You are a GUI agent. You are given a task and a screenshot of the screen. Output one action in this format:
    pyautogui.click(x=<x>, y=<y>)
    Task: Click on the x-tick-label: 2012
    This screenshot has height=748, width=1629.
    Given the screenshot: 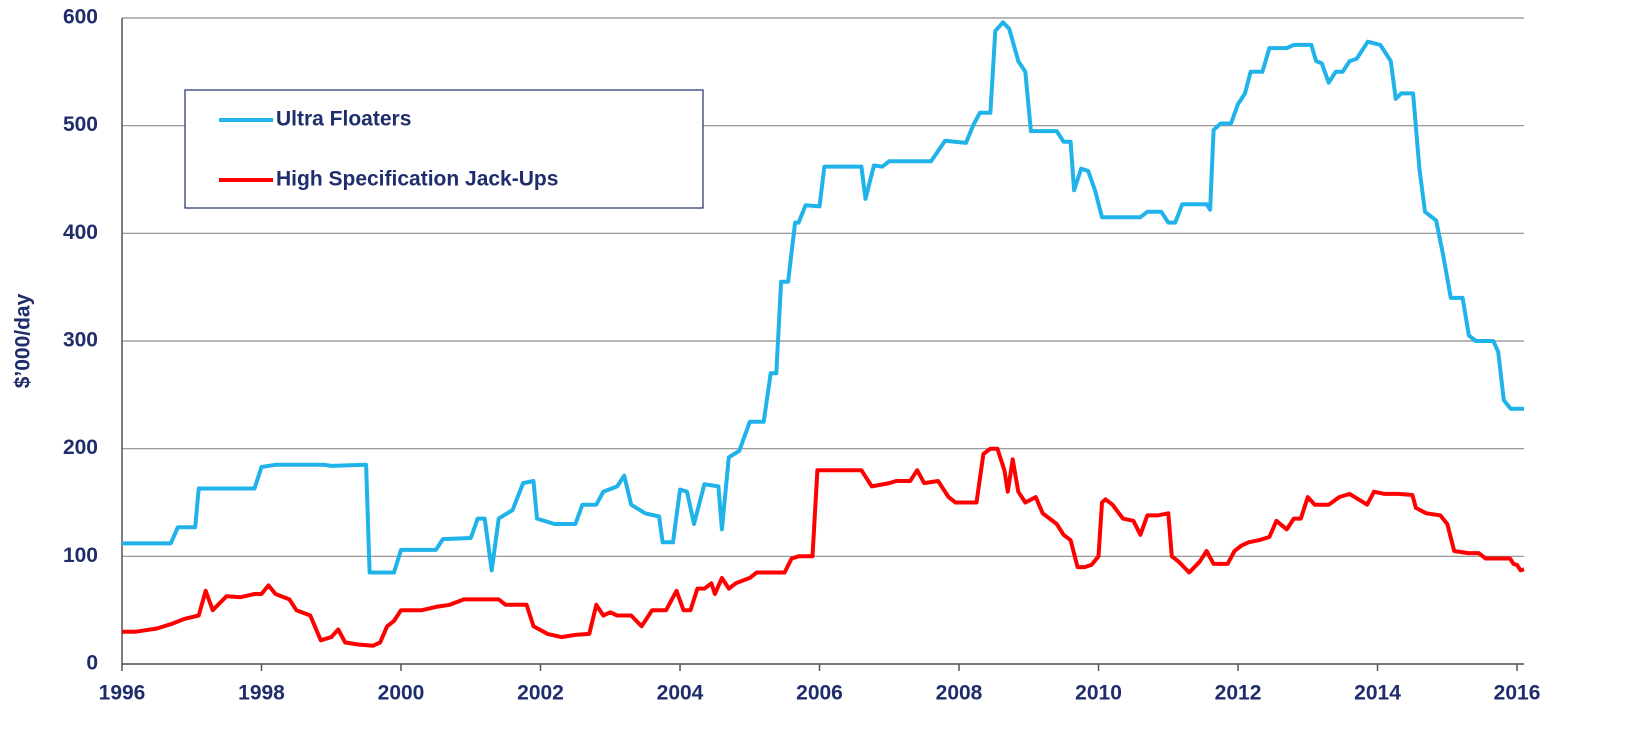 What is the action you would take?
    pyautogui.click(x=1238, y=693)
    